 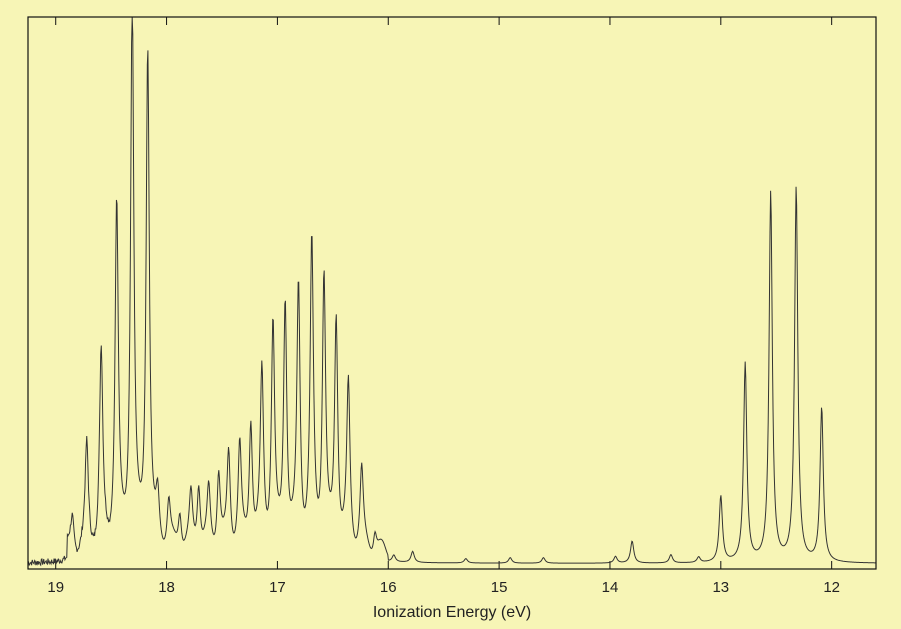 I want to click on x-tick-label: 17, so click(x=277, y=587).